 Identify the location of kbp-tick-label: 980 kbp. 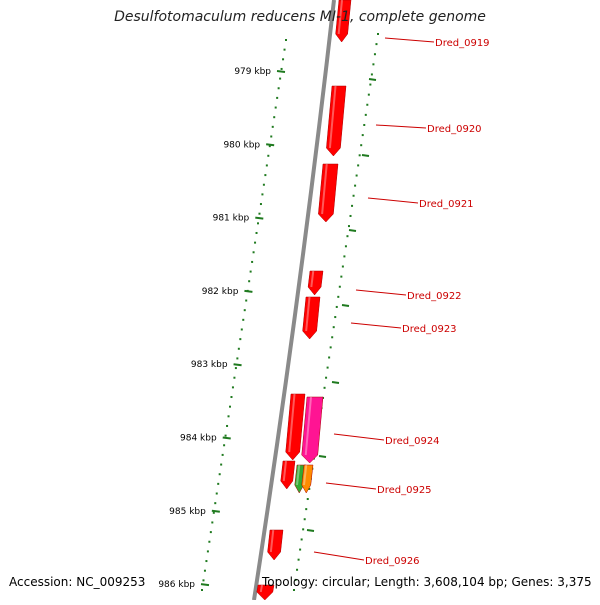
(241, 145).